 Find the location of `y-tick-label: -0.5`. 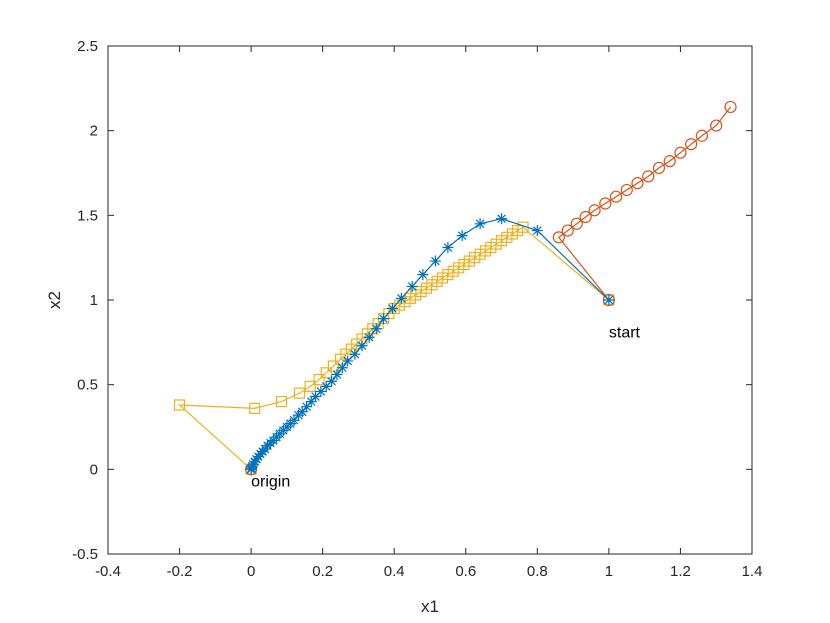

y-tick-label: -0.5 is located at coordinates (85, 554).